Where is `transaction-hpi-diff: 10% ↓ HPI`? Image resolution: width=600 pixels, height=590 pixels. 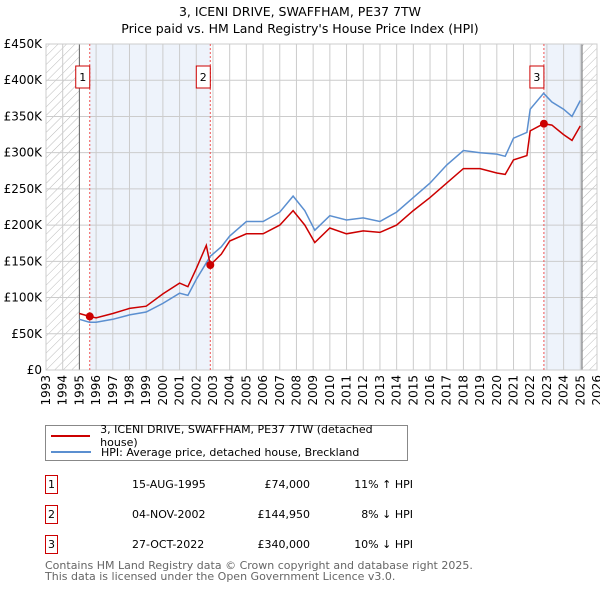 transaction-hpi-diff: 10% ↓ HPI is located at coordinates (383, 544).